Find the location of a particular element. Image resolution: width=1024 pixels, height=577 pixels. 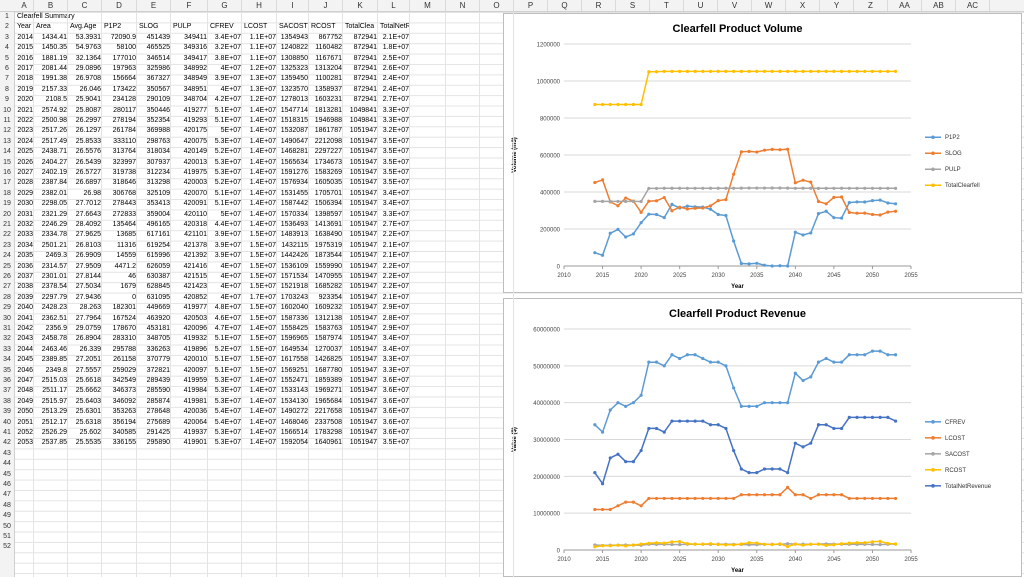

data-cell: 346373 is located at coordinates (124, 391).